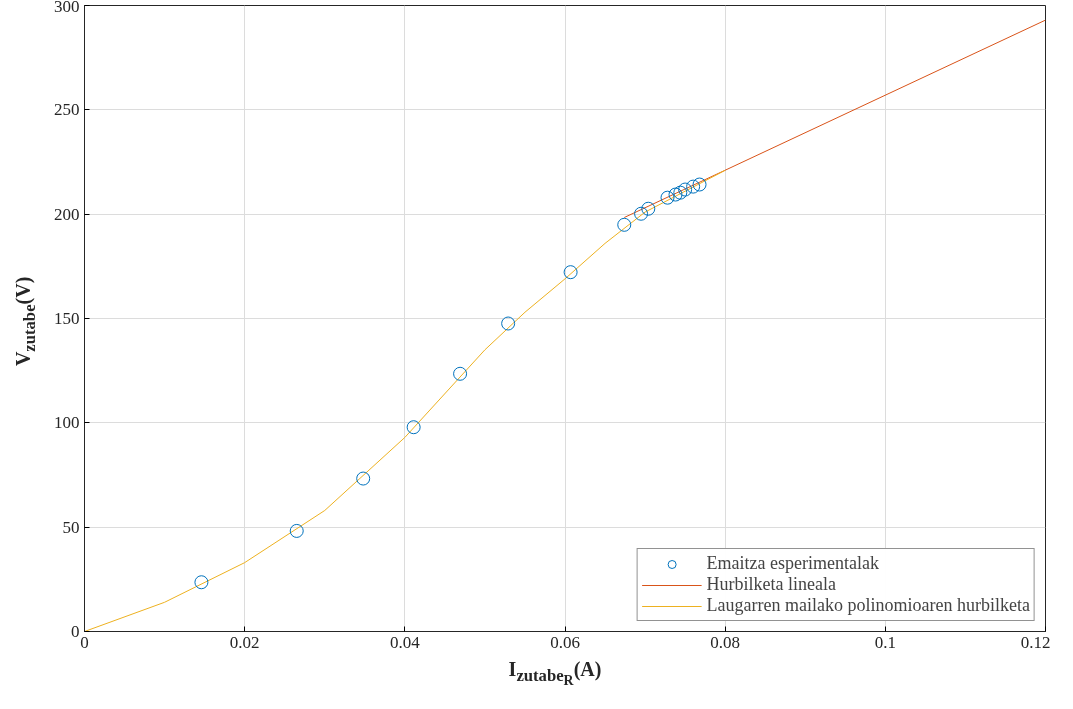 The width and height of the screenshot is (1073, 709). I want to click on legend-label: Laugarren mailako polinomioaren hurbilketa, so click(868, 605).